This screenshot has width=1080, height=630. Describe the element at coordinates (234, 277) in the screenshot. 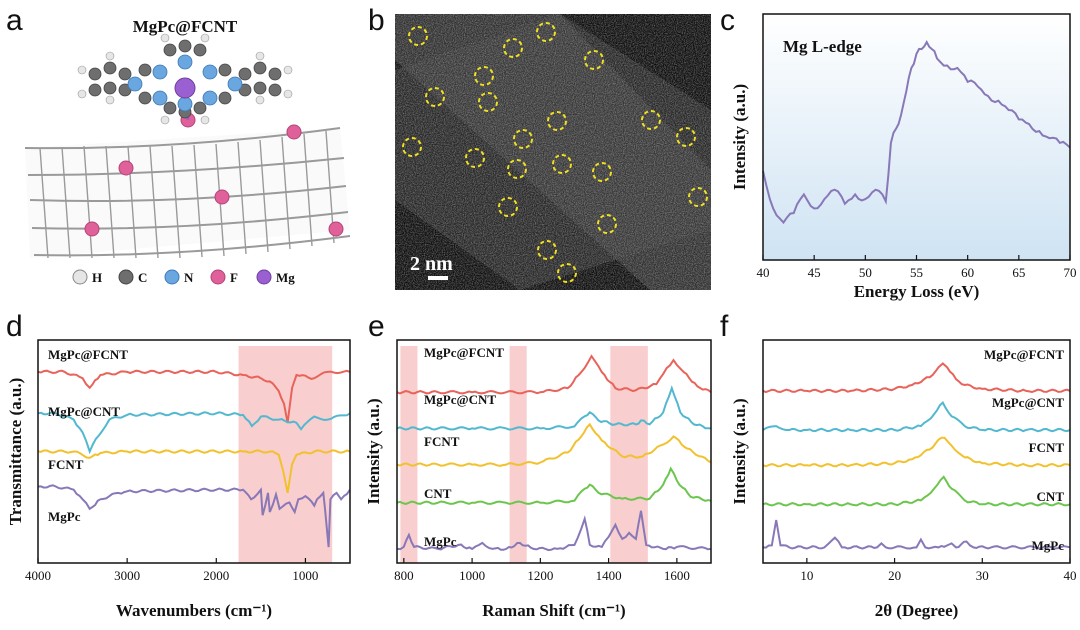

I see `legend-label-f: F` at that location.